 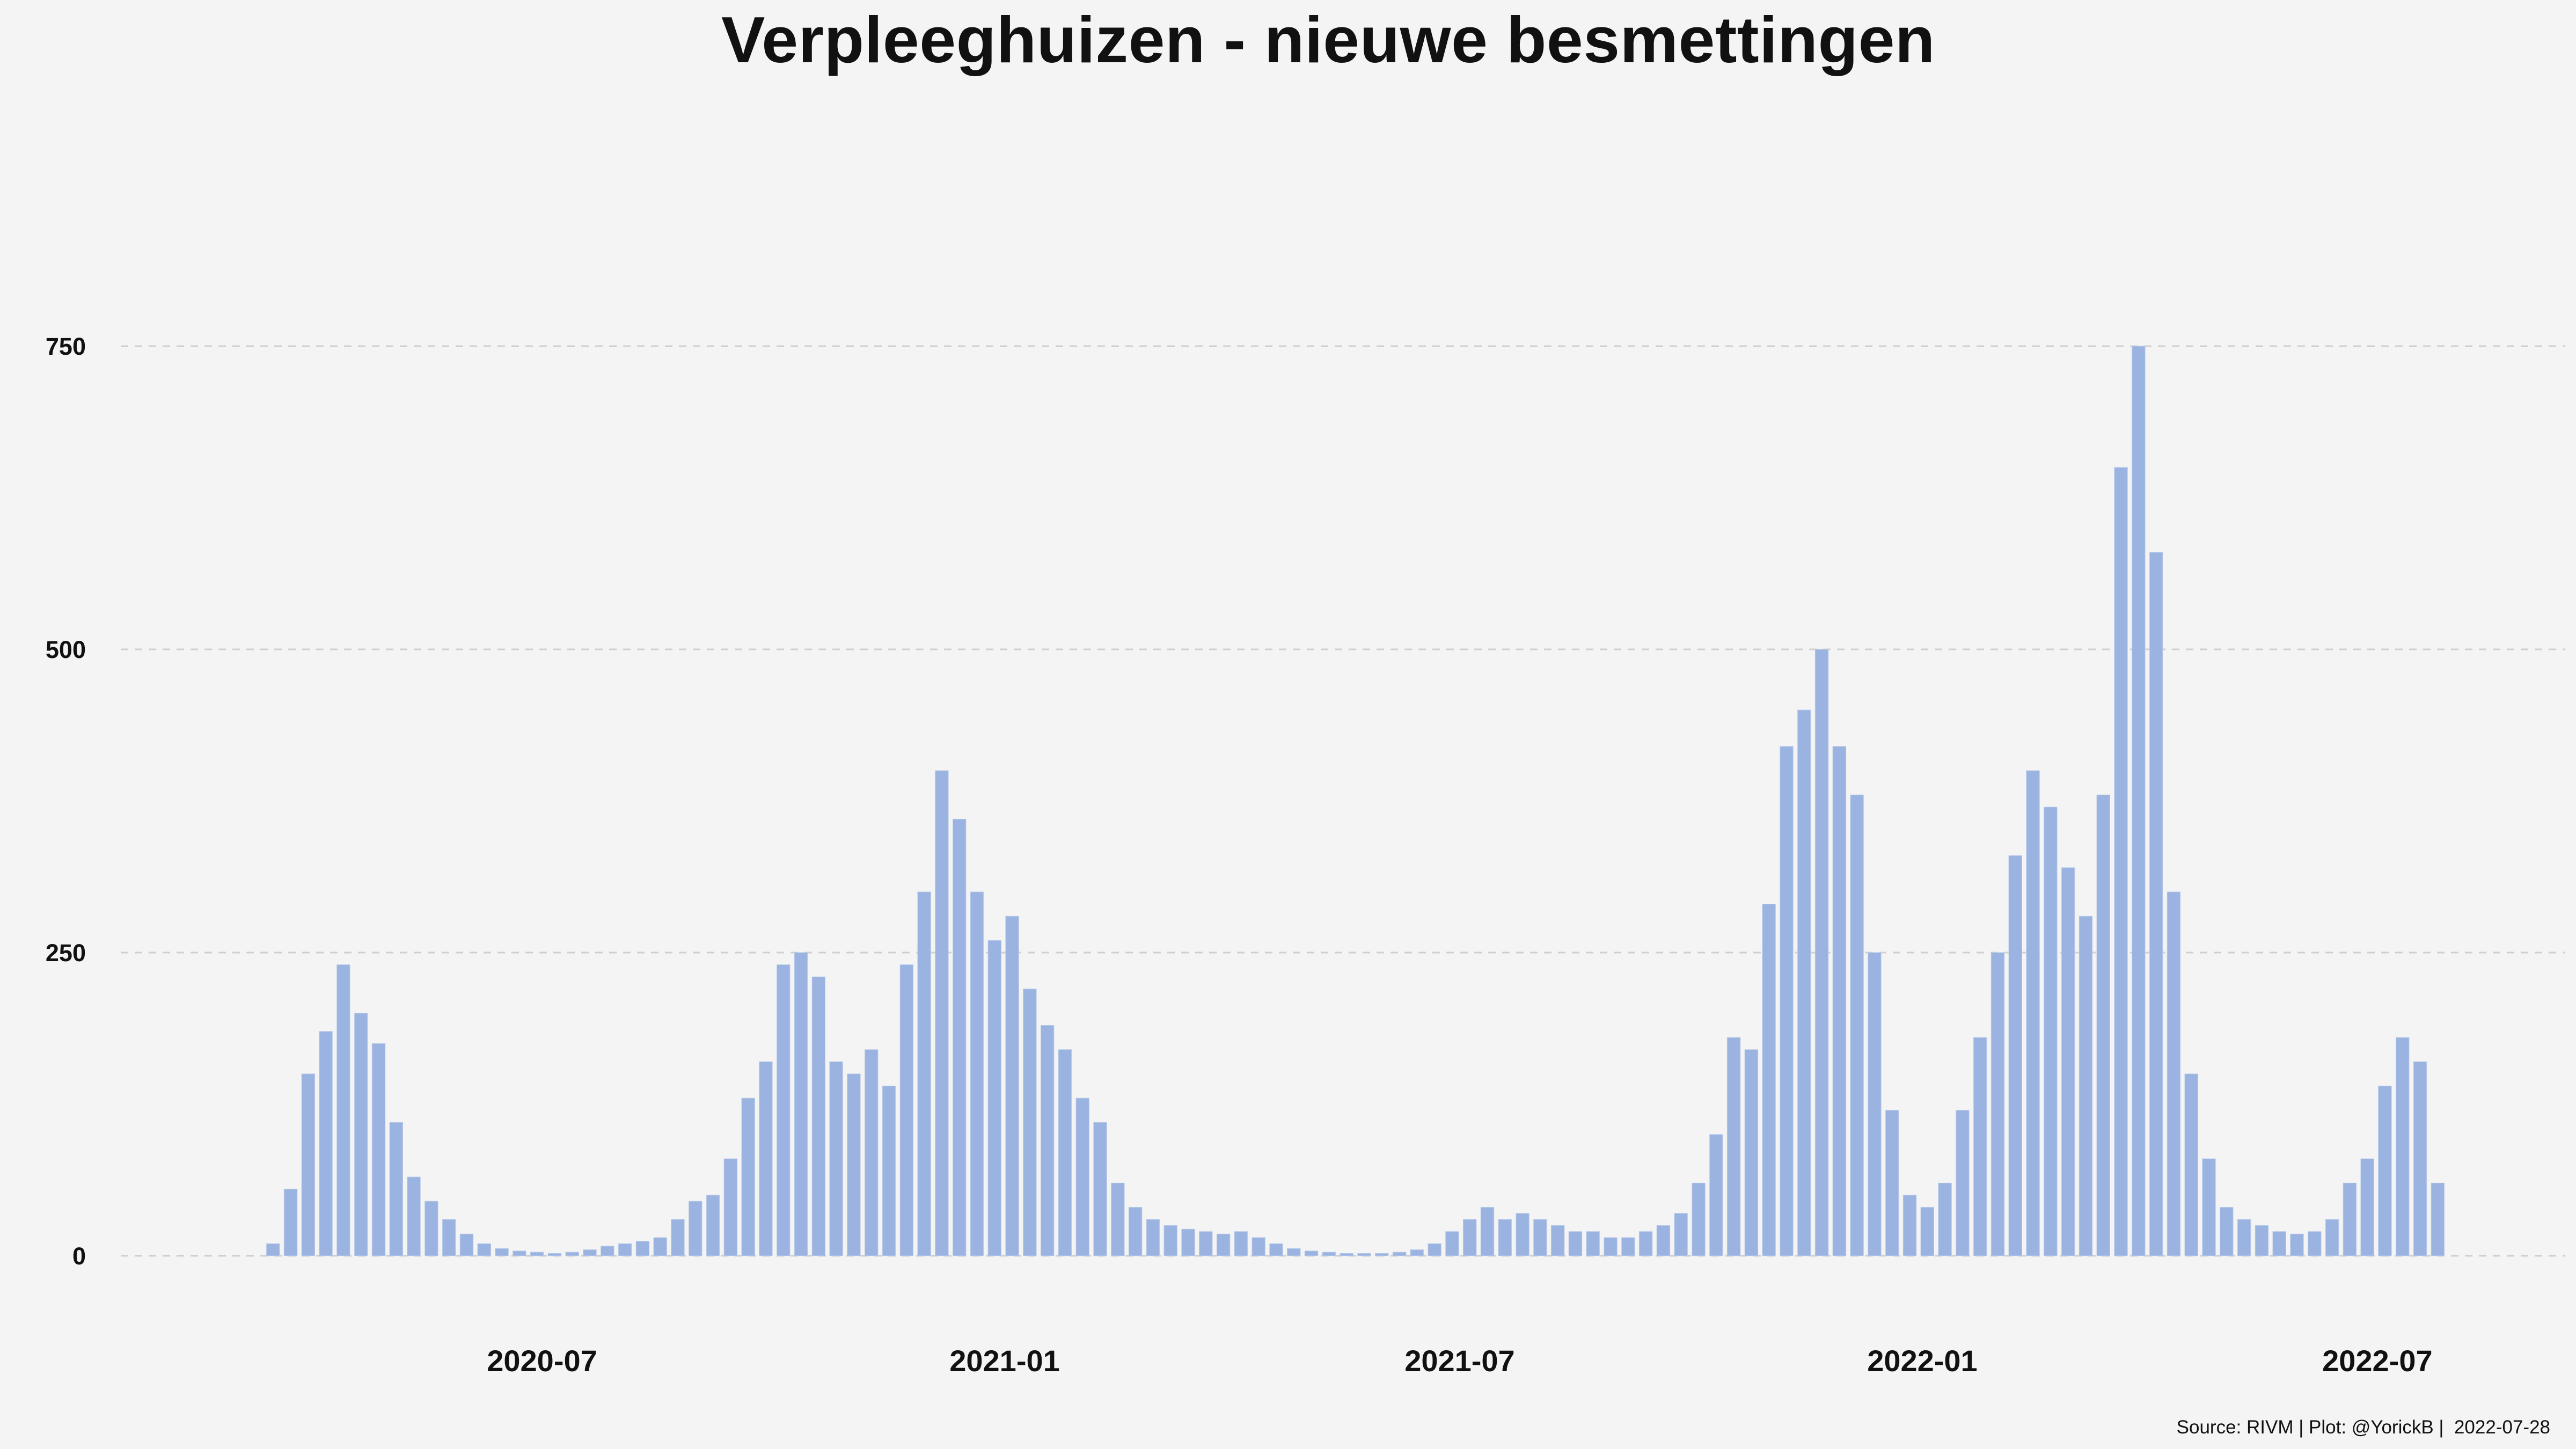 I want to click on x-tick-label: 2022-07, so click(x=2377, y=1361).